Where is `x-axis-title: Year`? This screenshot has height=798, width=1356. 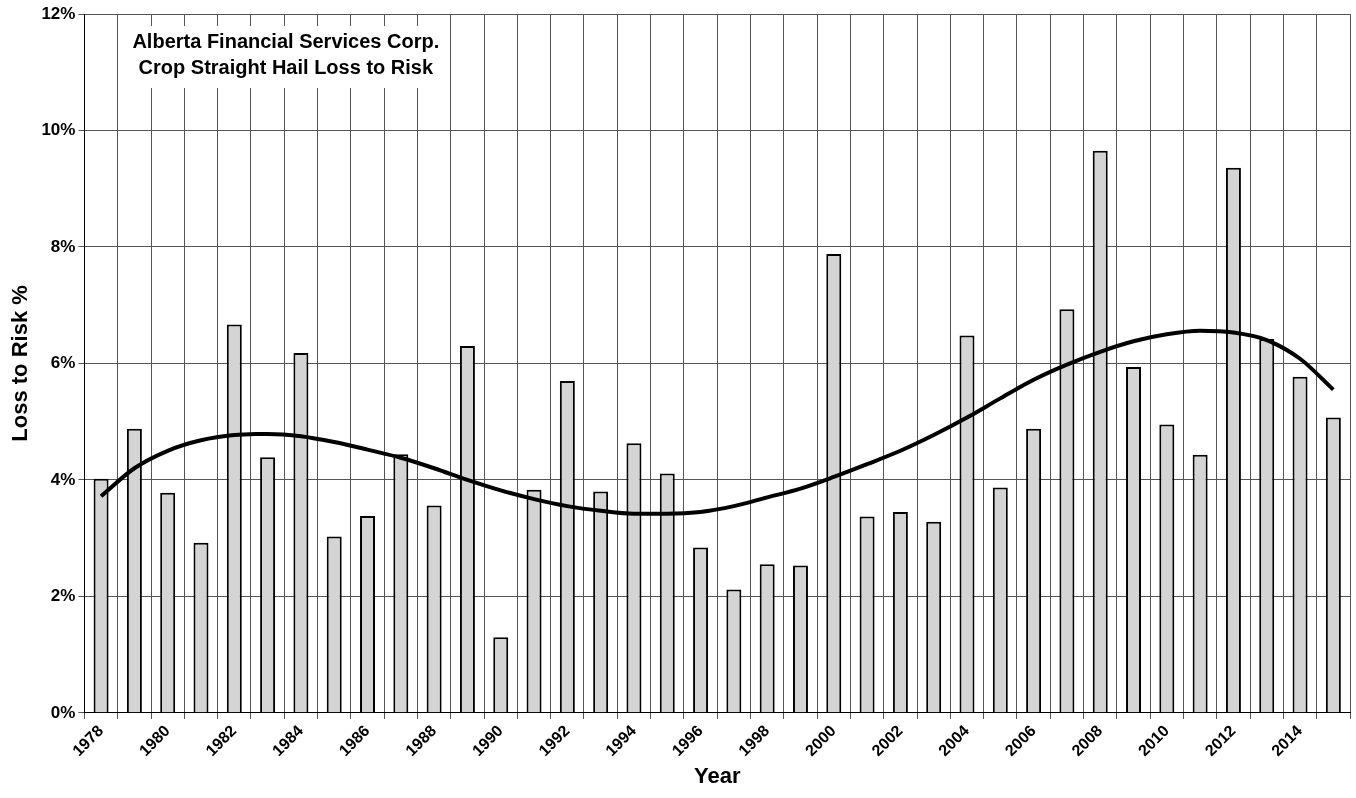
x-axis-title: Year is located at coordinates (717, 775).